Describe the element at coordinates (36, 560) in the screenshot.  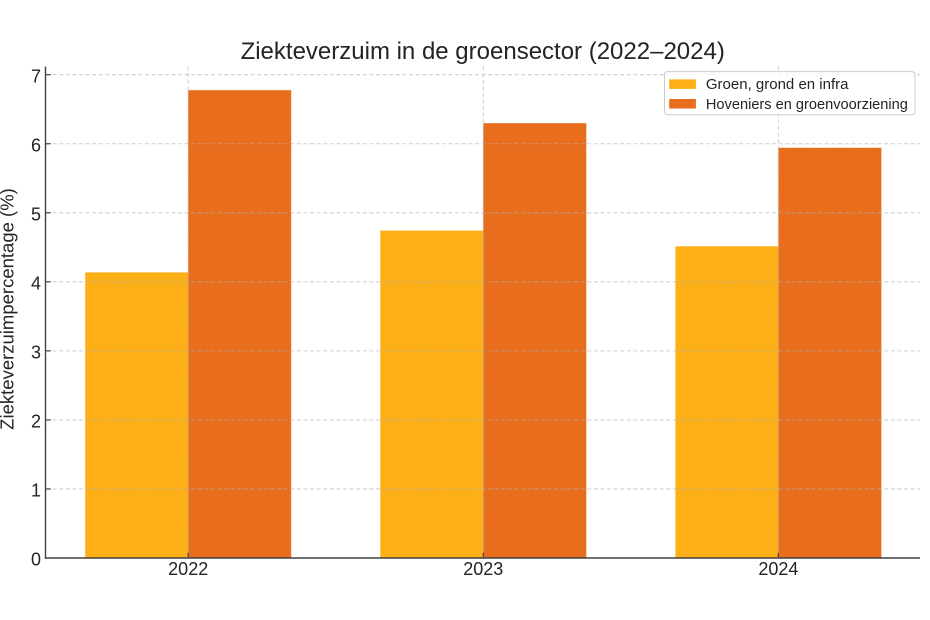
I see `svg-text: 0` at that location.